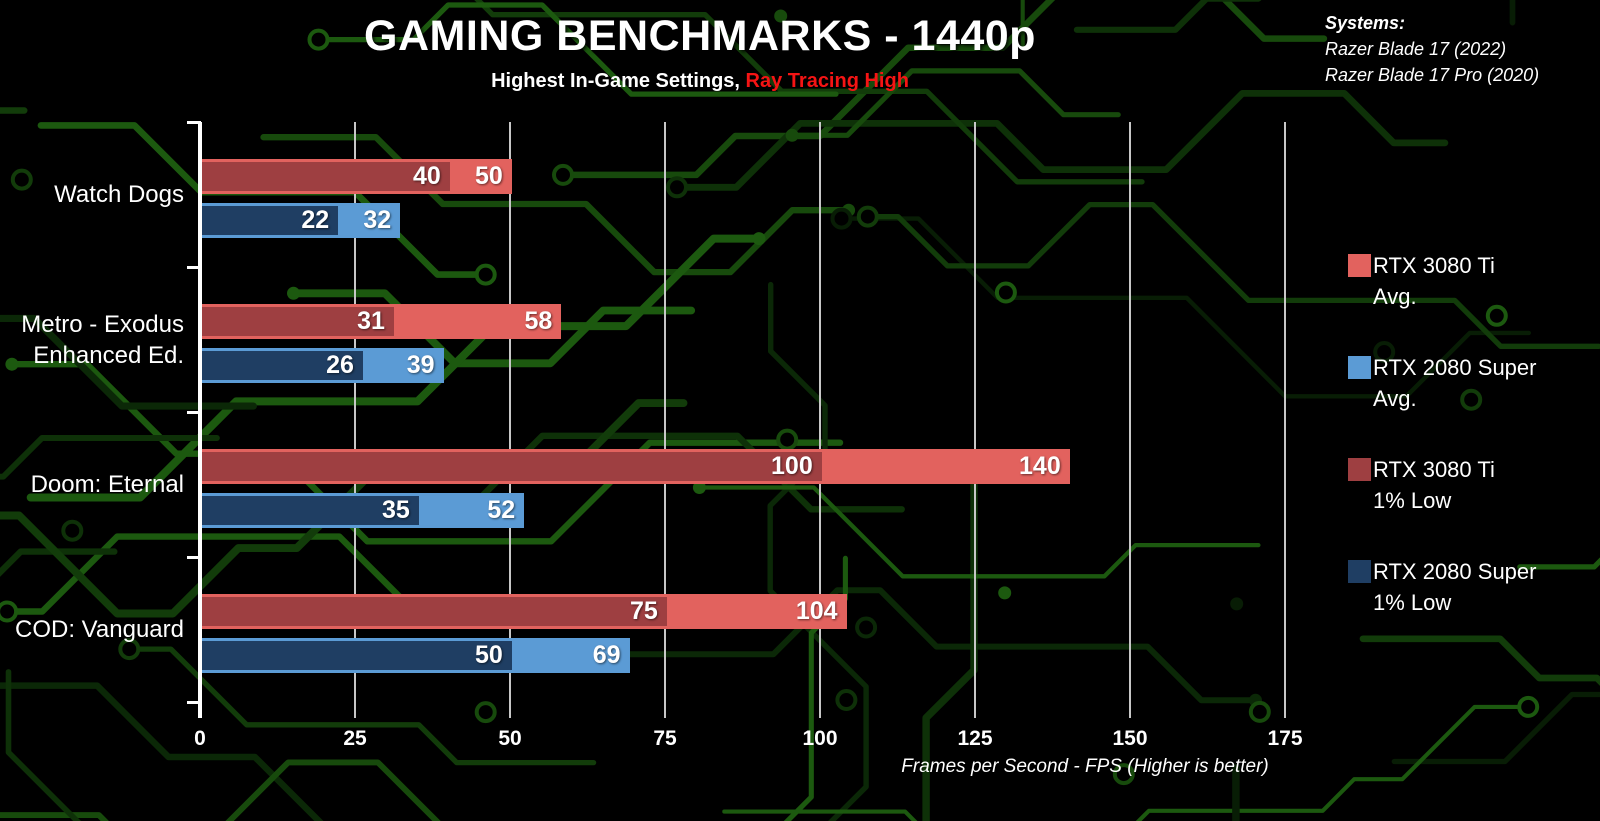  I want to click on legend-item-rtx-2080-super-avg: RTX 2080 Super Avg., so click(1442, 383).